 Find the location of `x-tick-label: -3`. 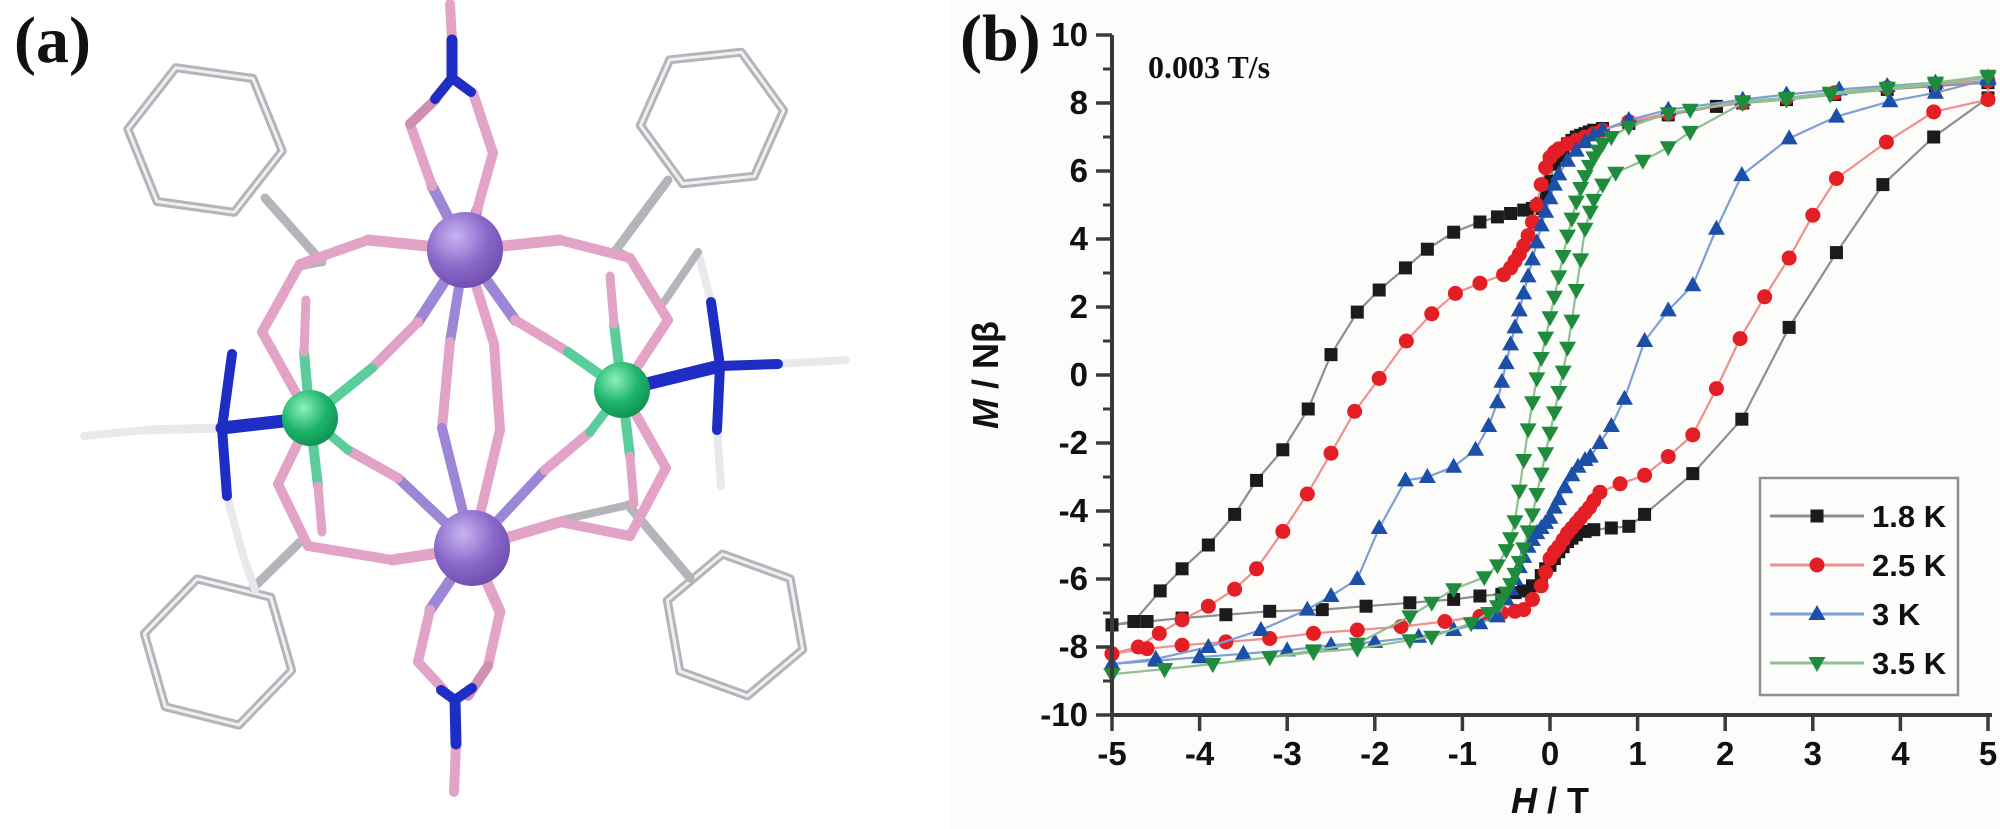

x-tick-label: -3 is located at coordinates (1287, 753).